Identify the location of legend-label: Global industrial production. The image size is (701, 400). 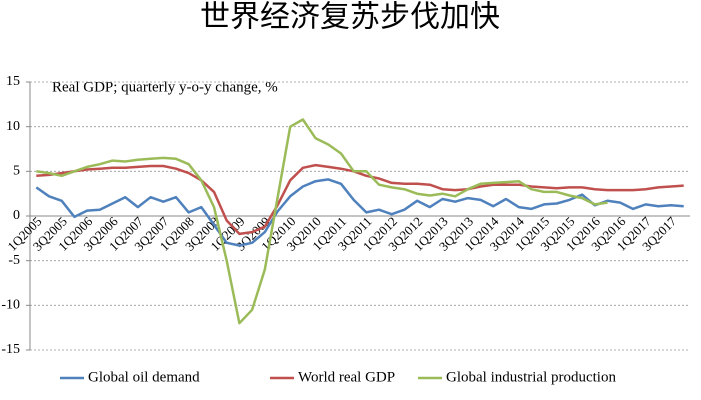
(531, 377).